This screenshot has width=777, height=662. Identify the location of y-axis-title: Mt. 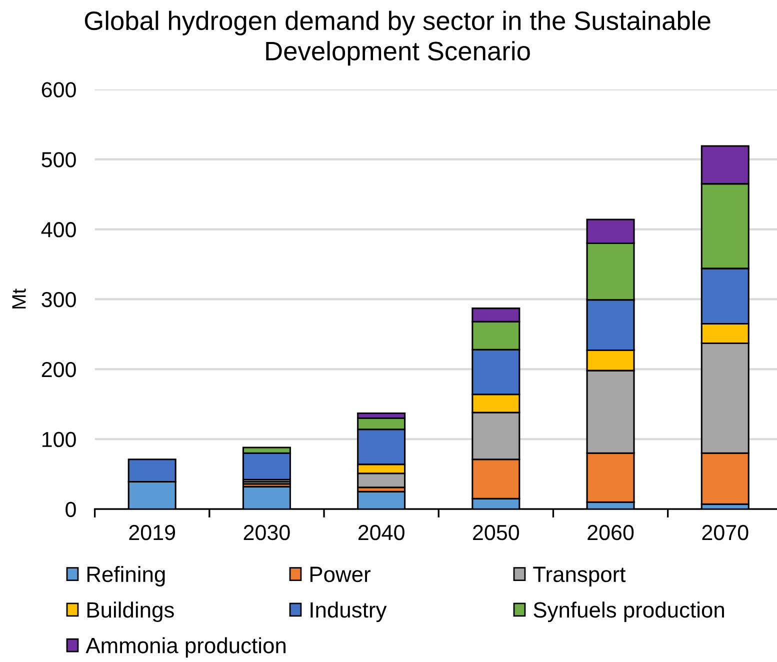
(19, 298).